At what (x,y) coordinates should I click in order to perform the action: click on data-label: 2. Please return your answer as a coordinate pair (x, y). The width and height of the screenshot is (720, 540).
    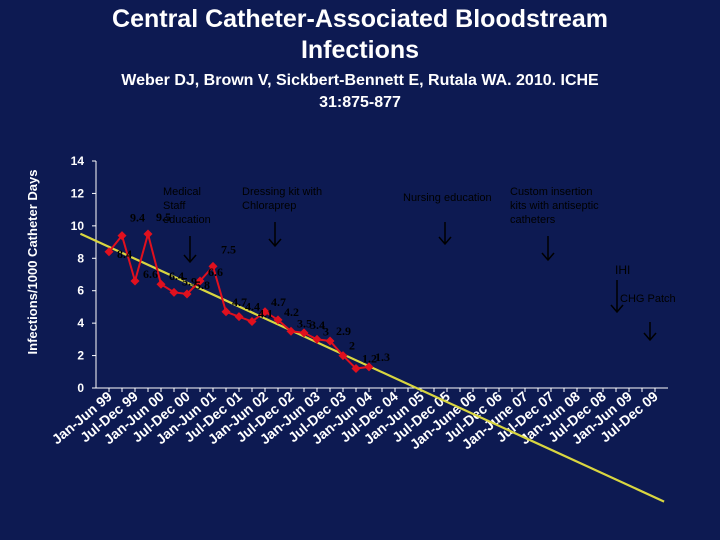
    Looking at the image, I should click on (352, 346).